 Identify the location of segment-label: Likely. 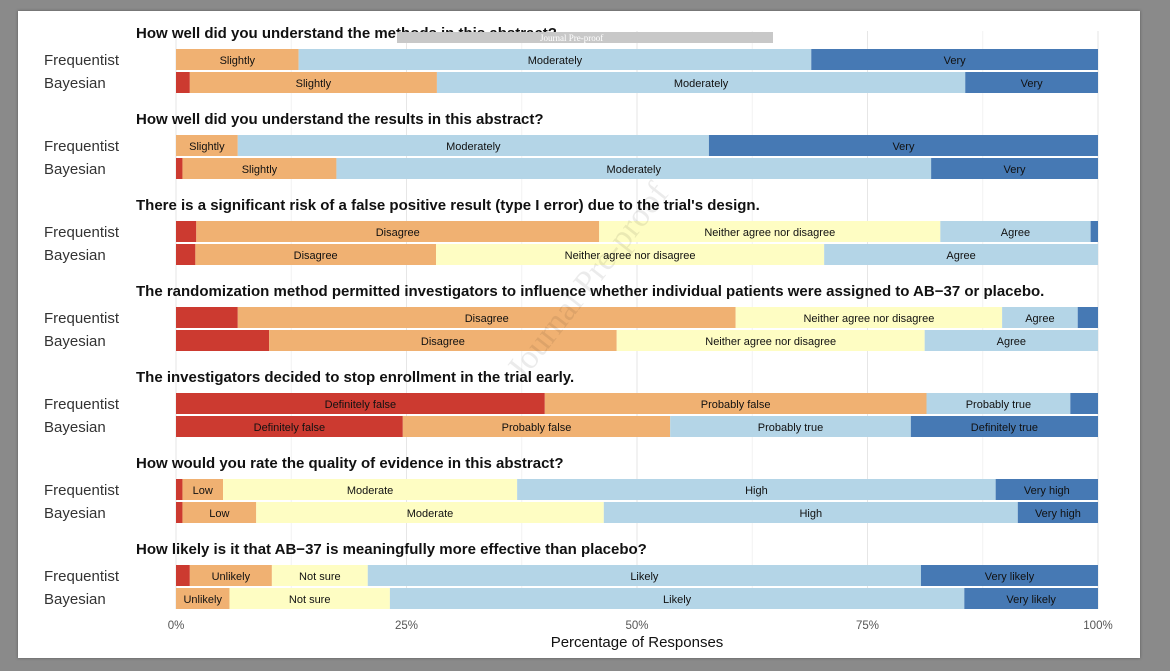
(644, 577).